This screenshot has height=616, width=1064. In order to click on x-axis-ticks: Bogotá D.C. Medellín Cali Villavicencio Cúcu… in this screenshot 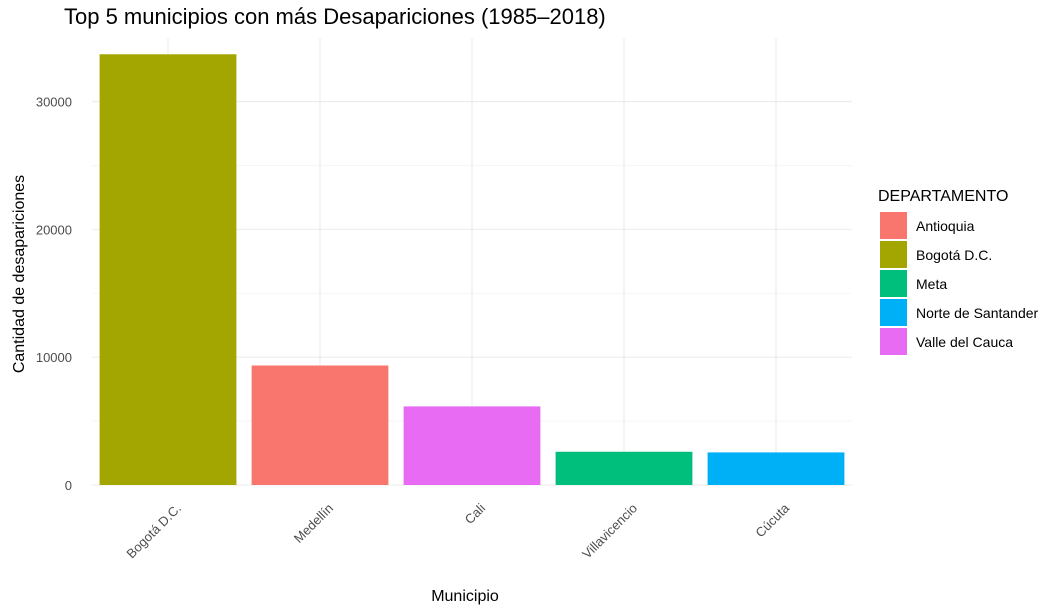, I will do `click(457, 531)`.